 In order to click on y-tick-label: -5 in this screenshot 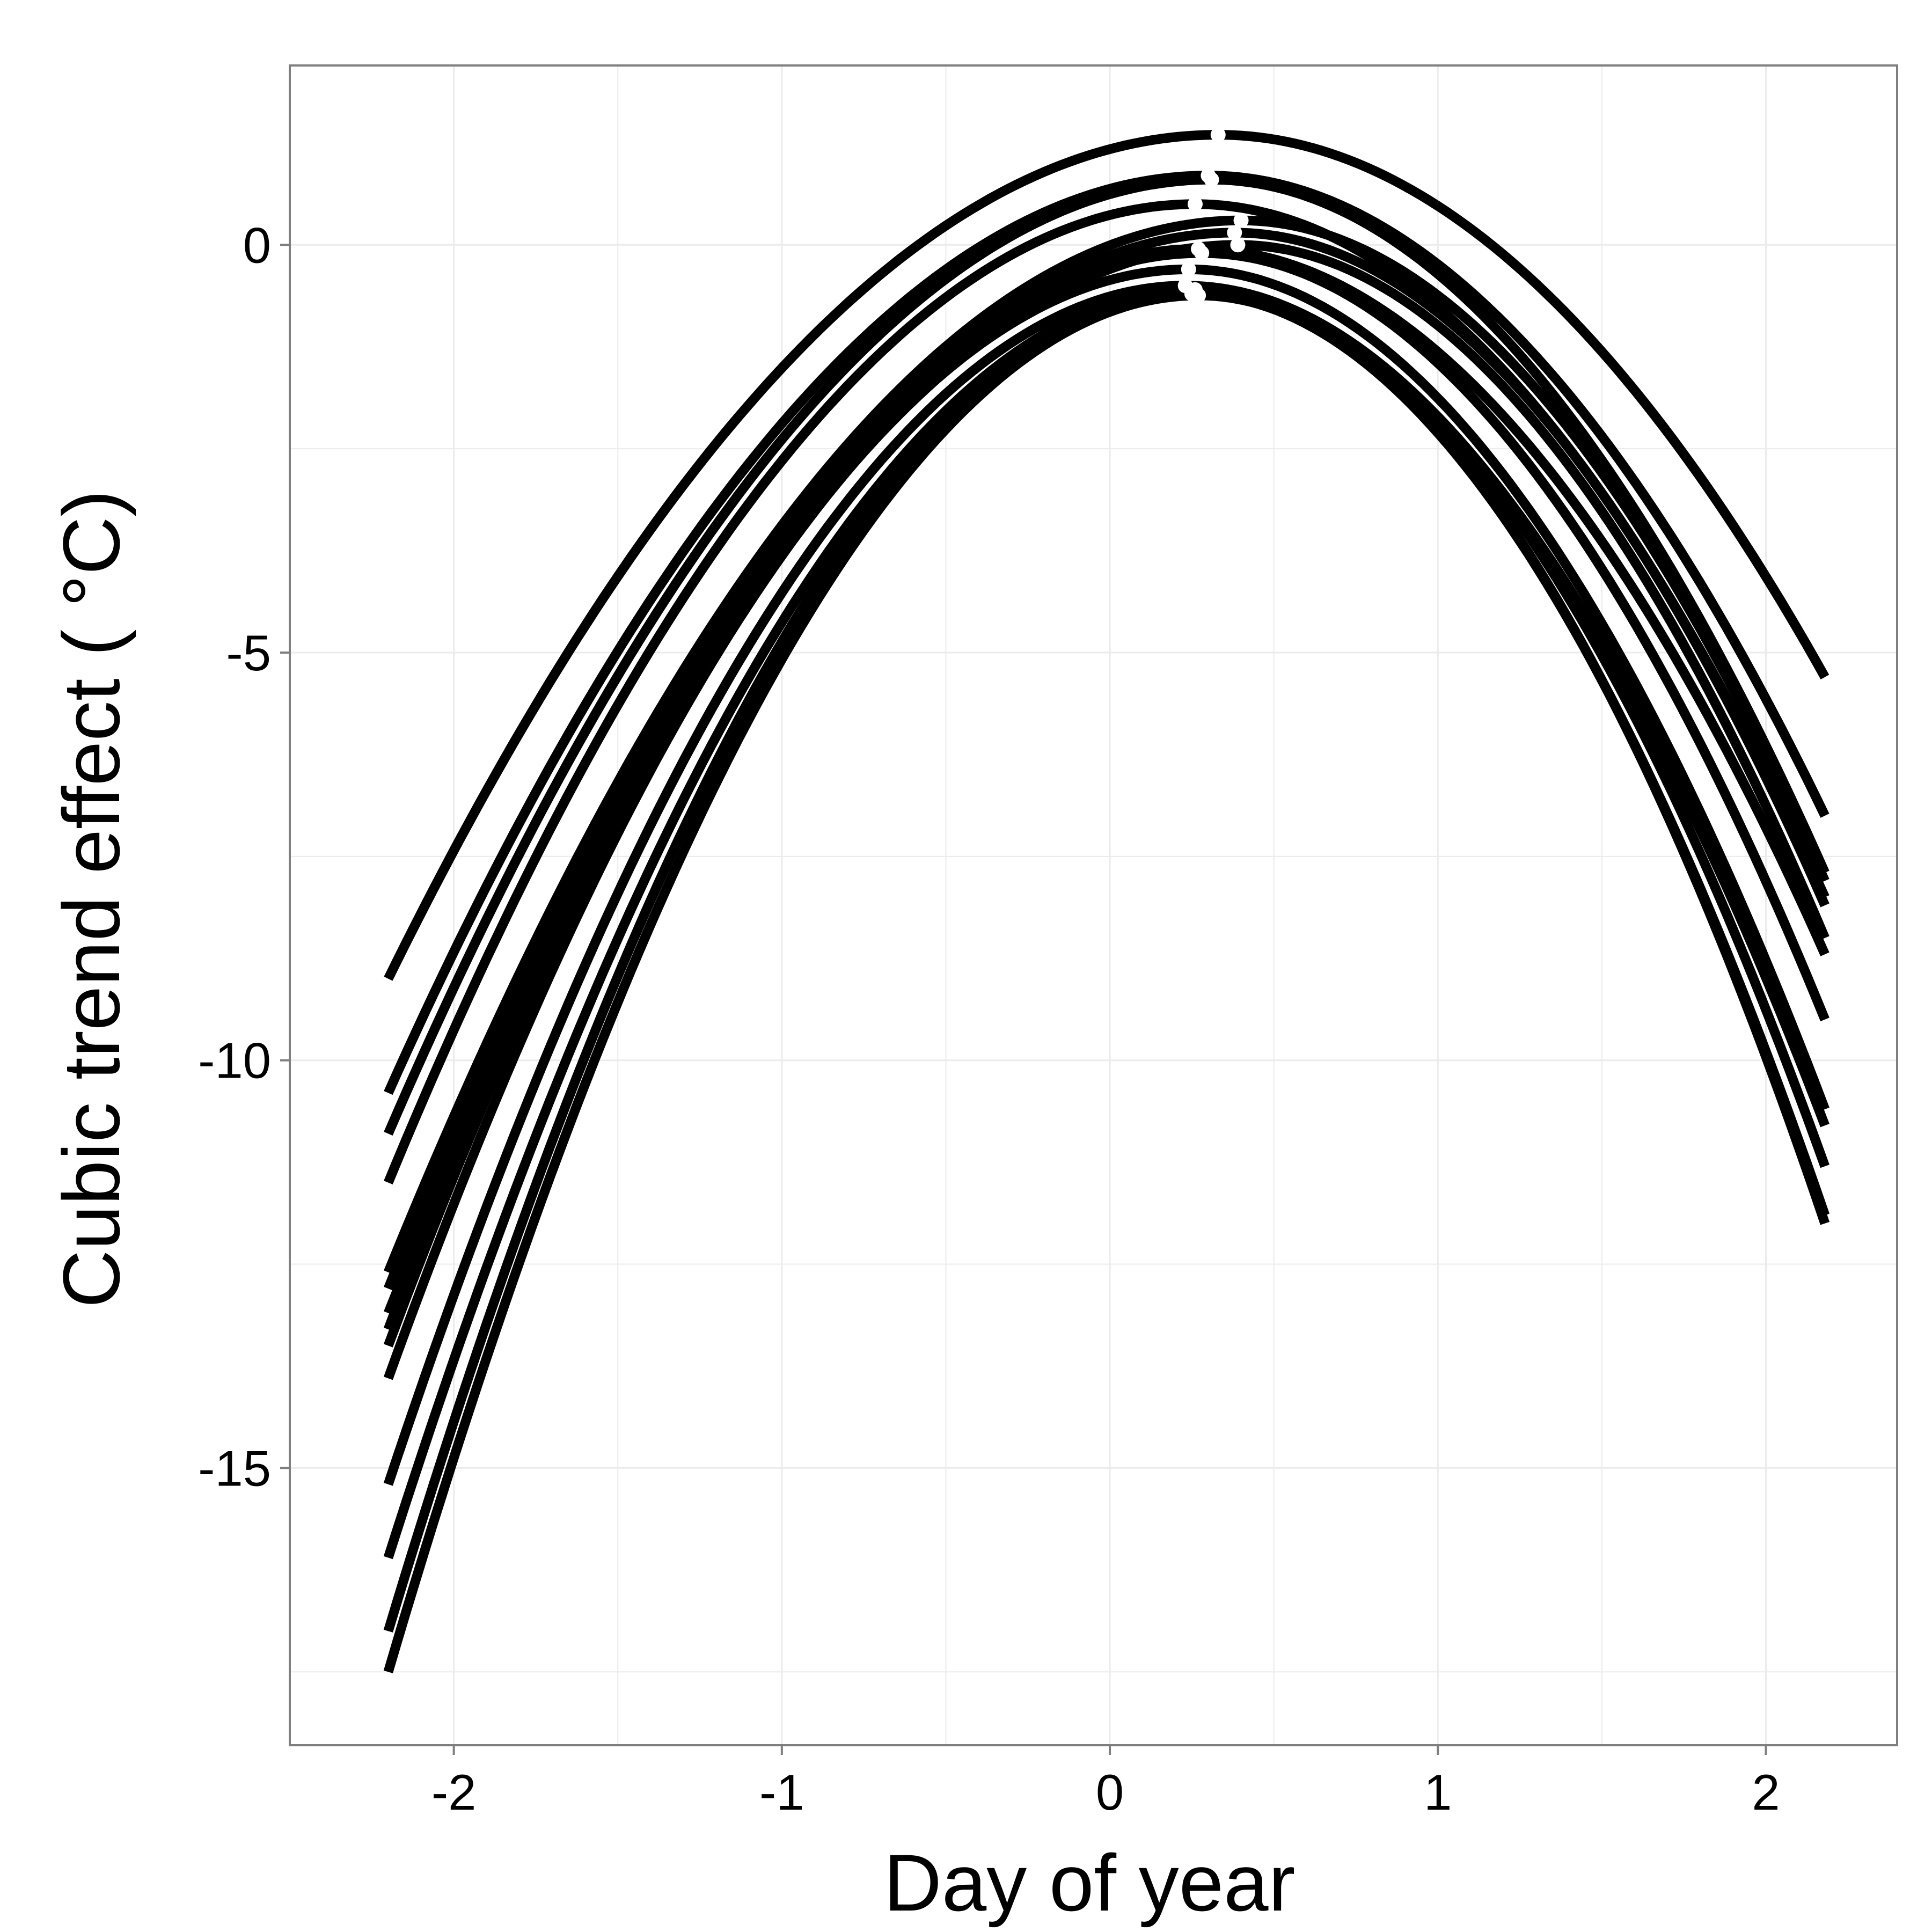, I will do `click(248, 653)`.